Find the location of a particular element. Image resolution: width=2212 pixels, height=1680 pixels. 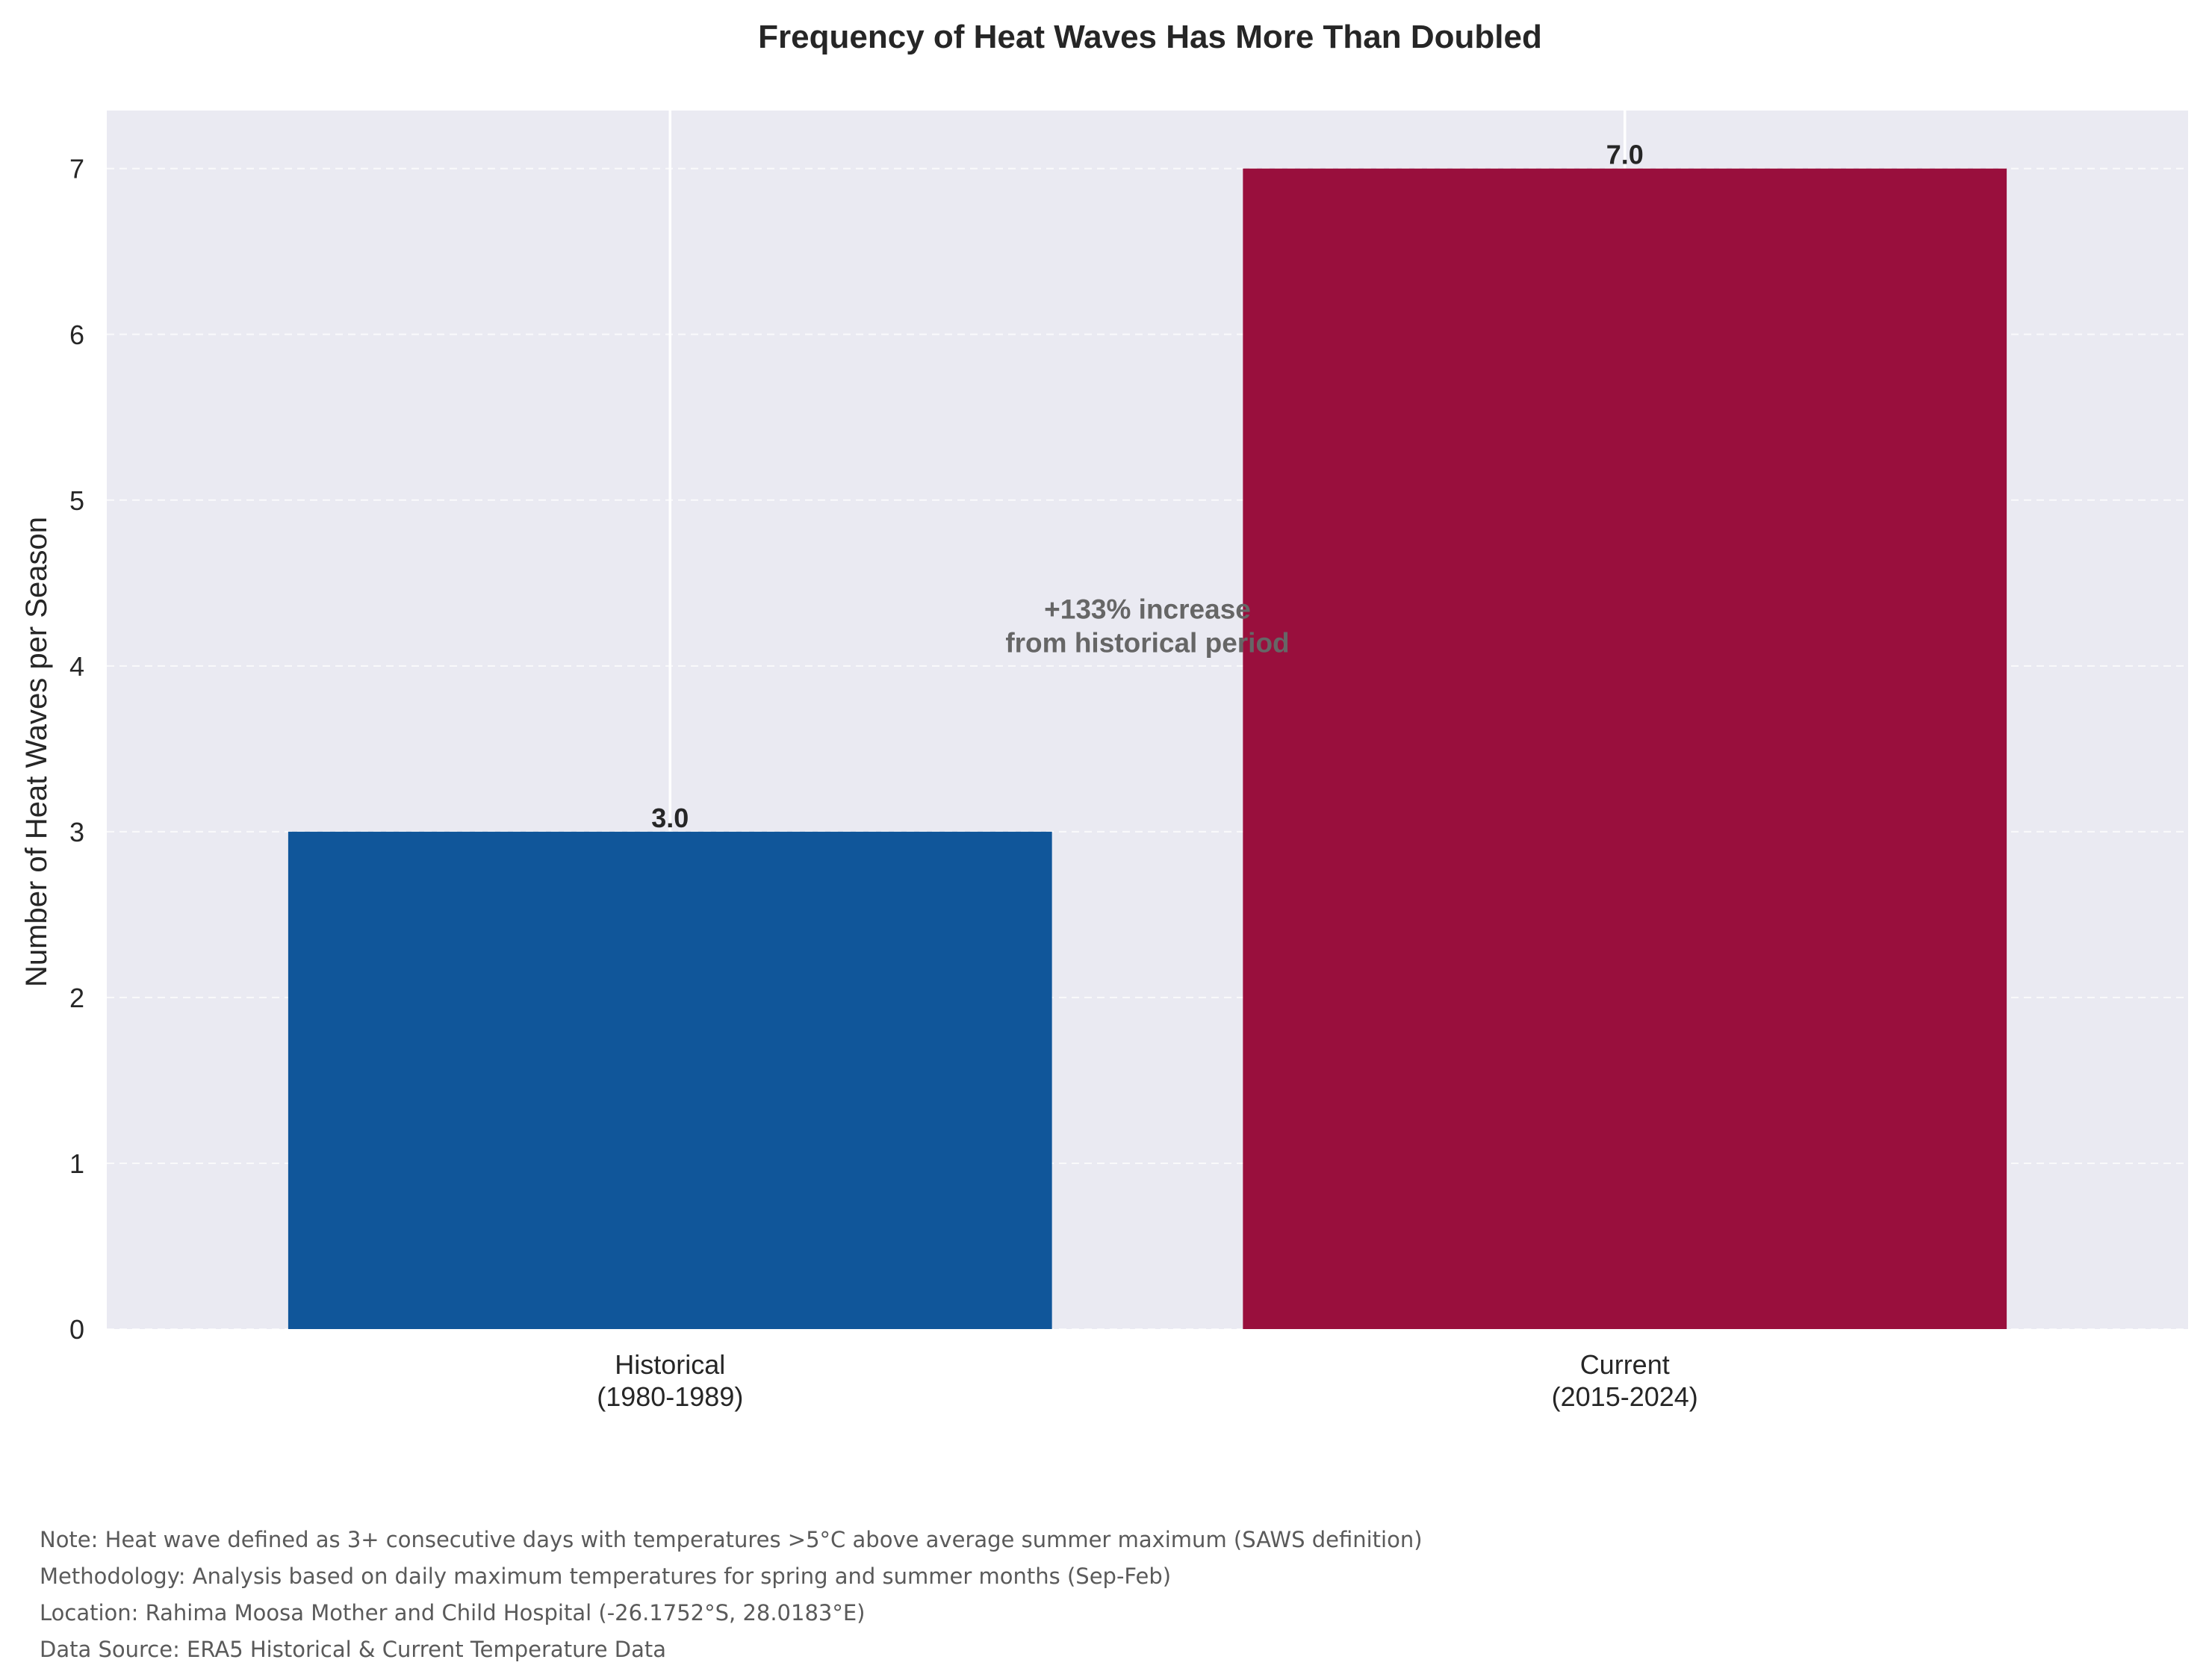

bar-historical is located at coordinates (670, 1080).